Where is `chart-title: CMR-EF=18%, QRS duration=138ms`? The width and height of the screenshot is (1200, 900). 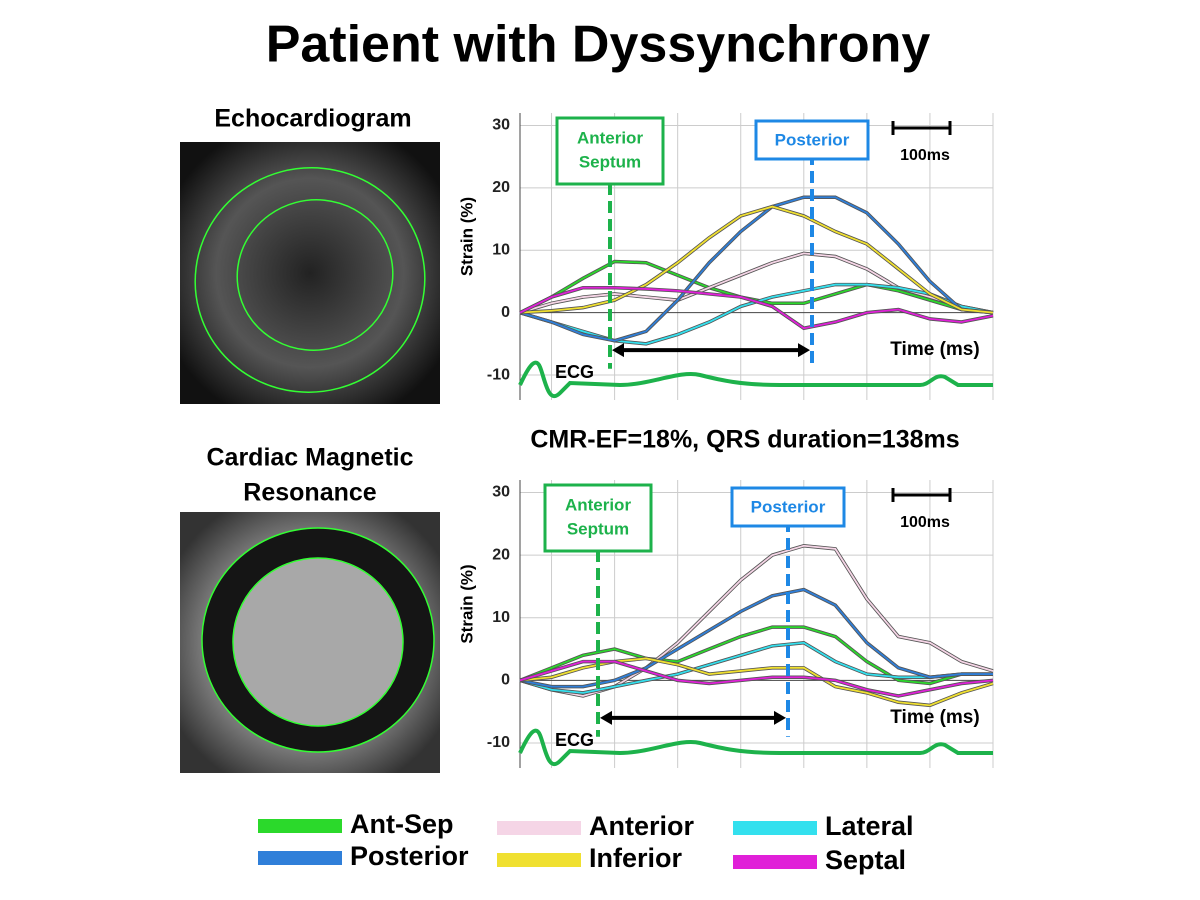
chart-title: CMR-EF=18%, QRS duration=138ms is located at coordinates (744, 440).